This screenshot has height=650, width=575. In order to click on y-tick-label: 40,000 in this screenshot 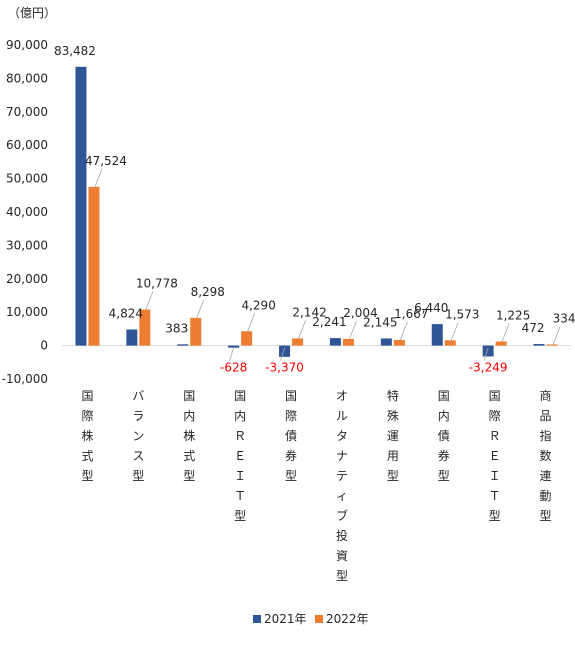, I will do `click(27, 212)`.